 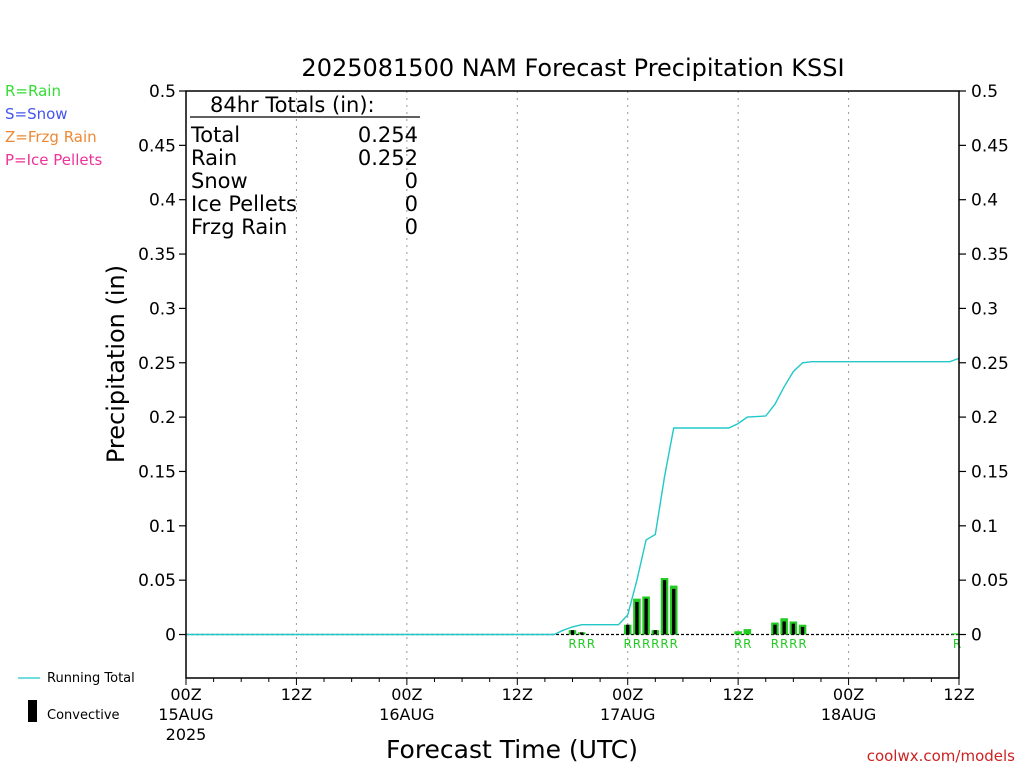 What do you see at coordinates (512, 749) in the screenshot?
I see `x-axis-label: Forecast Time (UTC)` at bounding box center [512, 749].